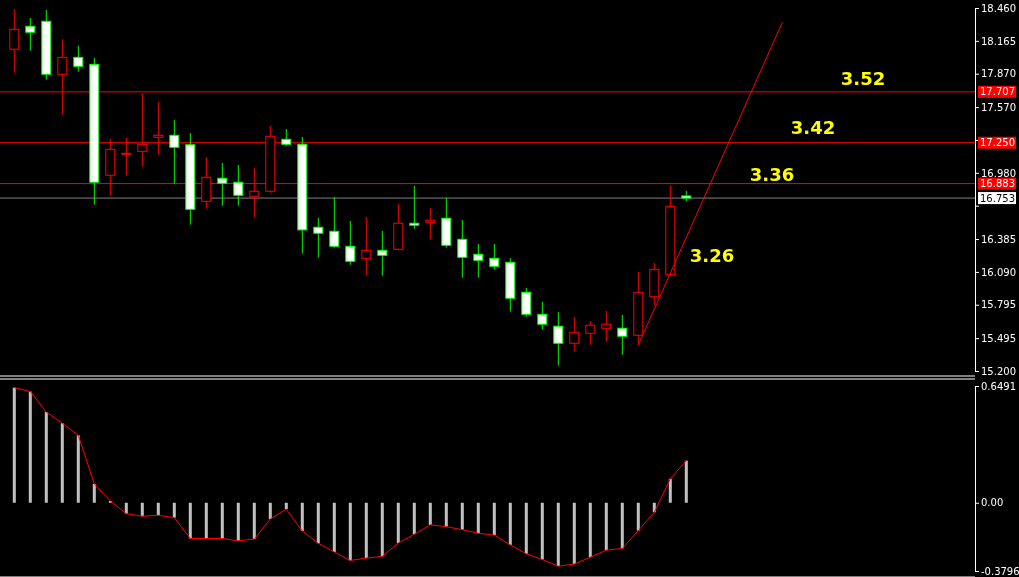  Describe the element at coordinates (998, 272) in the screenshot. I see `y-tick-label: 16.090` at that location.